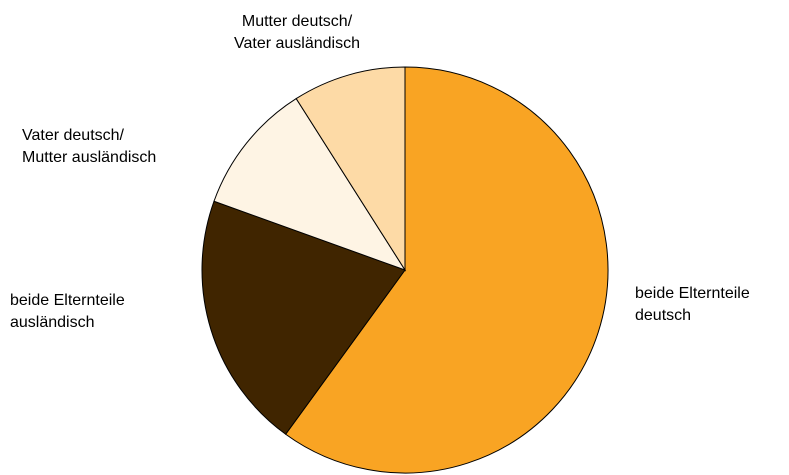 Image resolution: width=789 pixels, height=475 pixels. Describe the element at coordinates (52, 322) in the screenshot. I see `pie-slice-label-line: ausländisch` at that location.